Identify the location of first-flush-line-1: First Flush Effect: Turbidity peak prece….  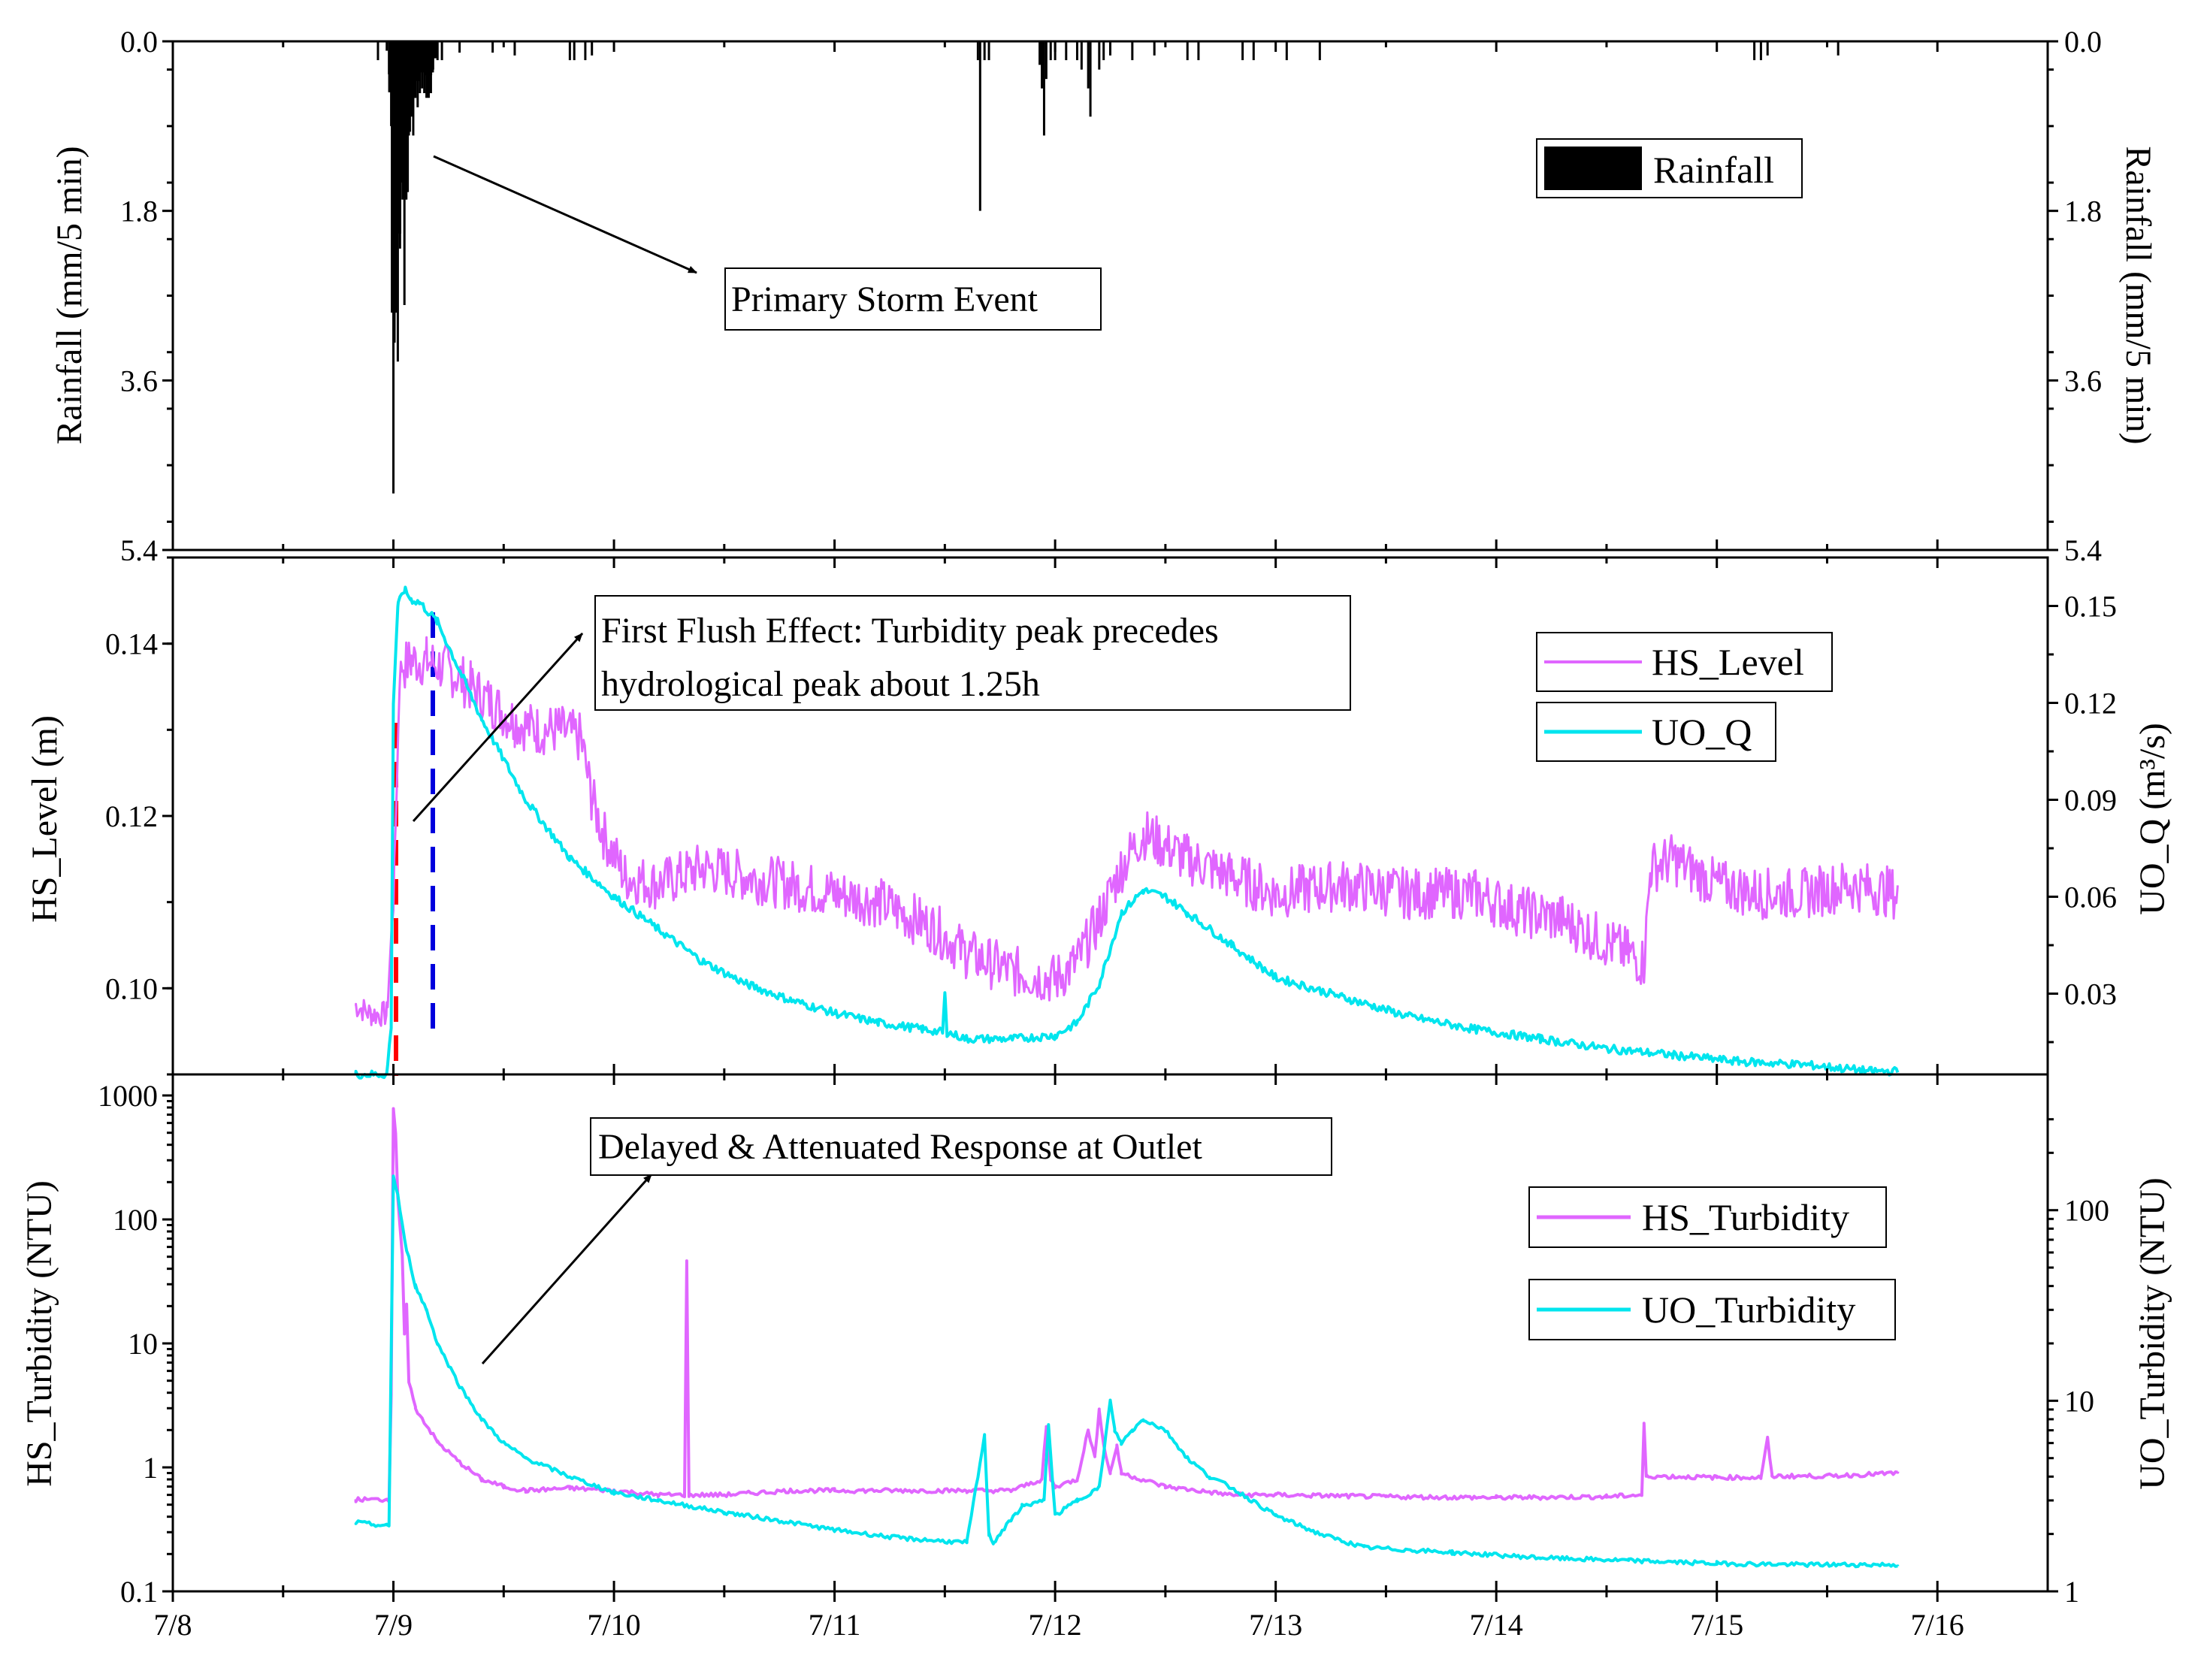
(910, 631).